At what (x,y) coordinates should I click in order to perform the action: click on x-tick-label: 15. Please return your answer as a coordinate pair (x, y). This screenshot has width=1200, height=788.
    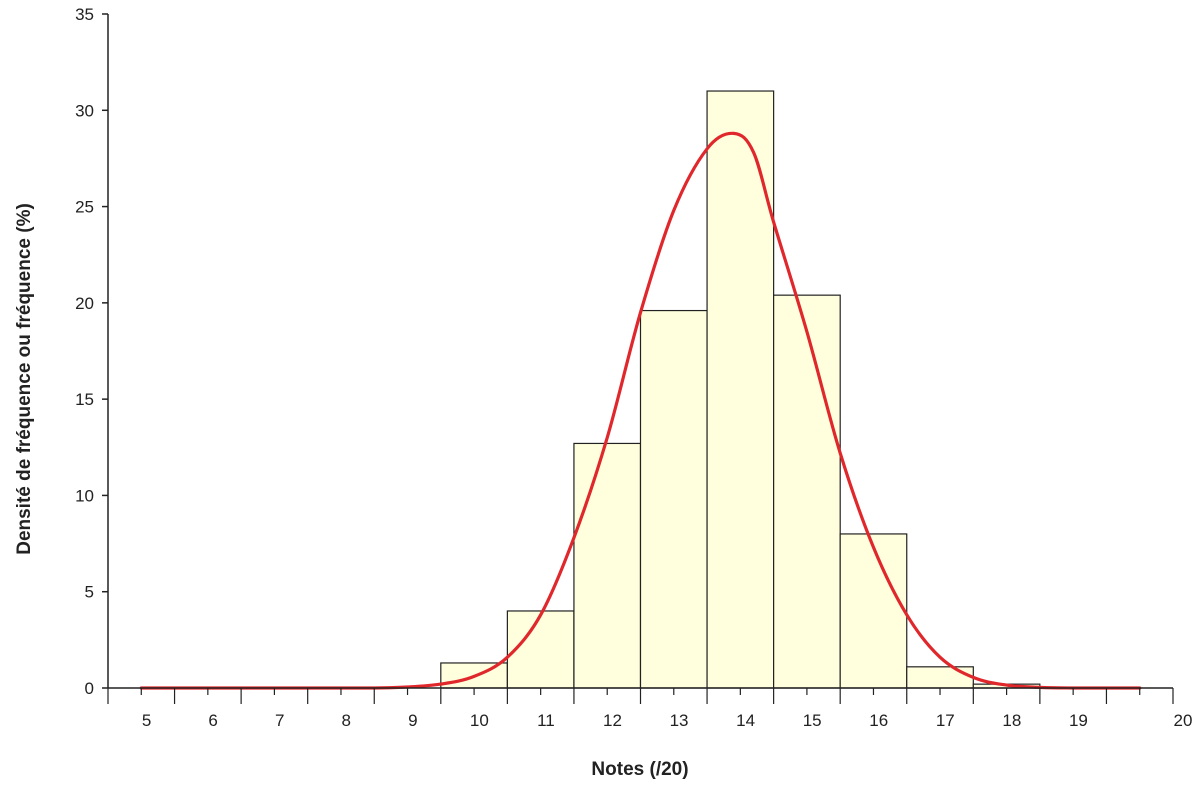
    Looking at the image, I should click on (812, 720).